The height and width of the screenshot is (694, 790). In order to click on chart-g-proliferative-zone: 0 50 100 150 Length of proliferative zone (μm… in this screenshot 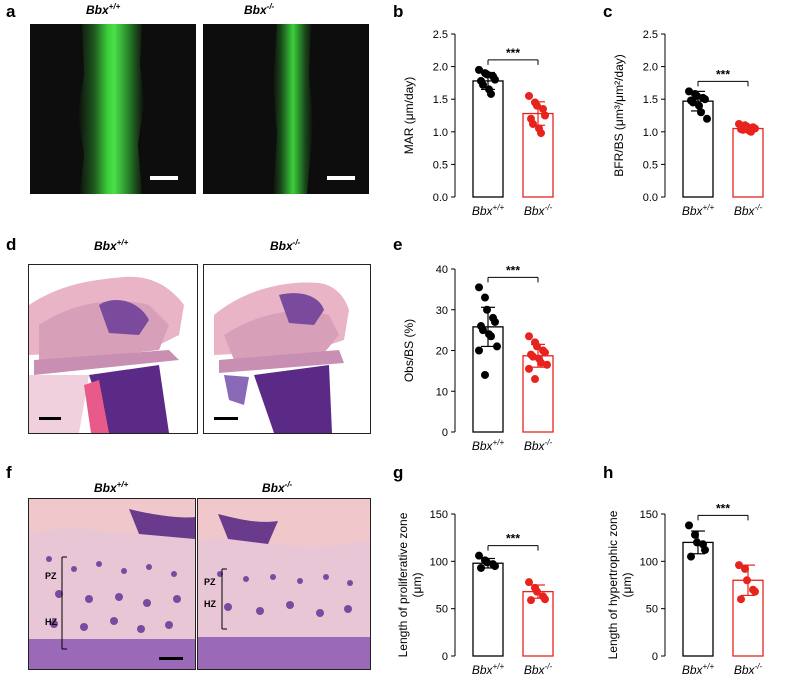, I will do `click(475, 593)`.